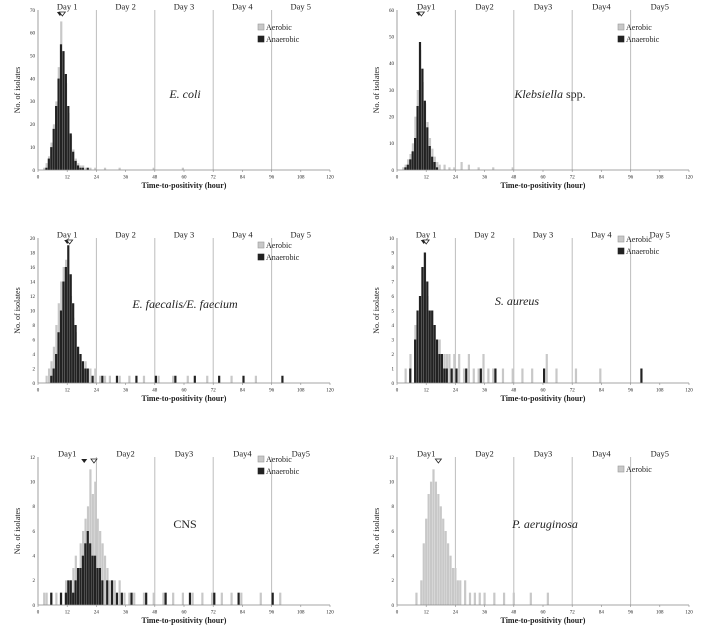 The height and width of the screenshot is (631, 707). What do you see at coordinates (393, 369) in the screenshot?
I see `panel4-y-tick-label: 1` at bounding box center [393, 369].